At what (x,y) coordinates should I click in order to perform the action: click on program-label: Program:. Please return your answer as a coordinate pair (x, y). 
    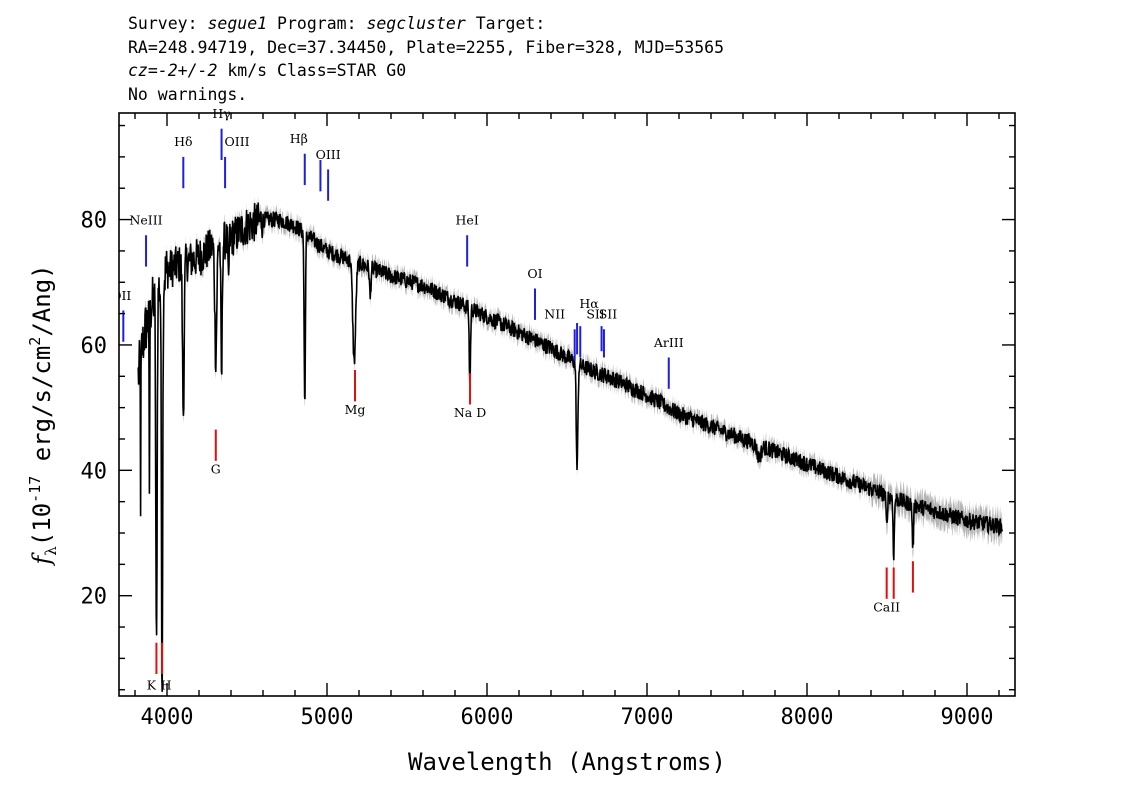
    Looking at the image, I should click on (317, 23).